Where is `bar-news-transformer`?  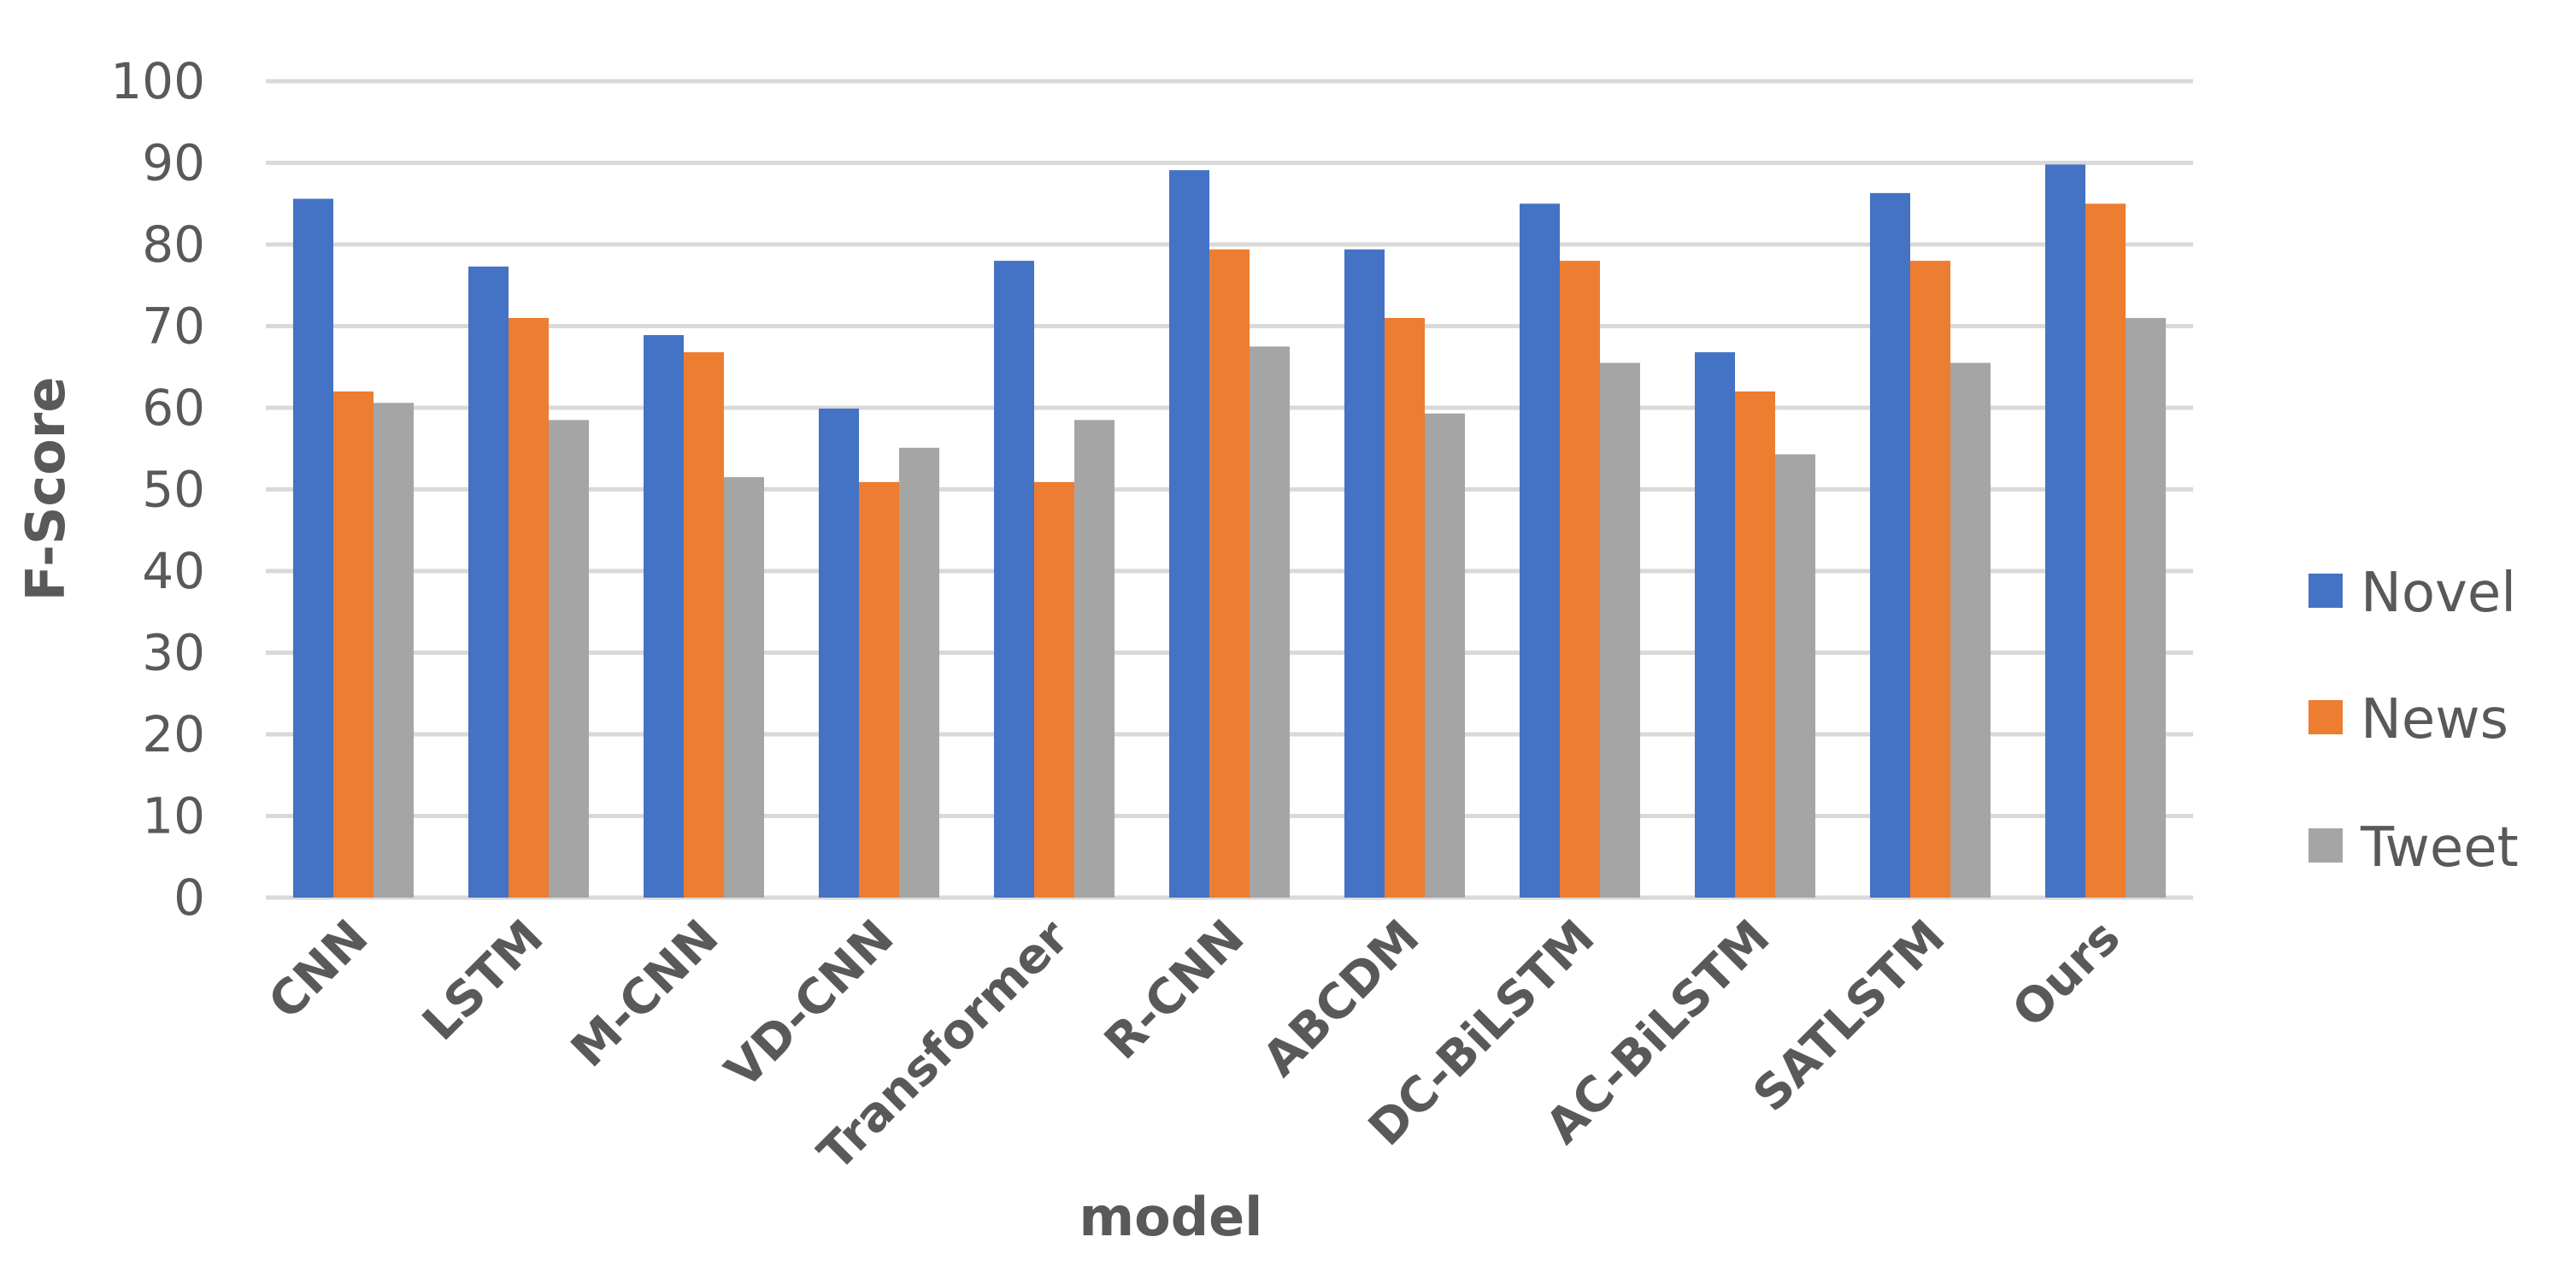
bar-news-transformer is located at coordinates (1054, 689).